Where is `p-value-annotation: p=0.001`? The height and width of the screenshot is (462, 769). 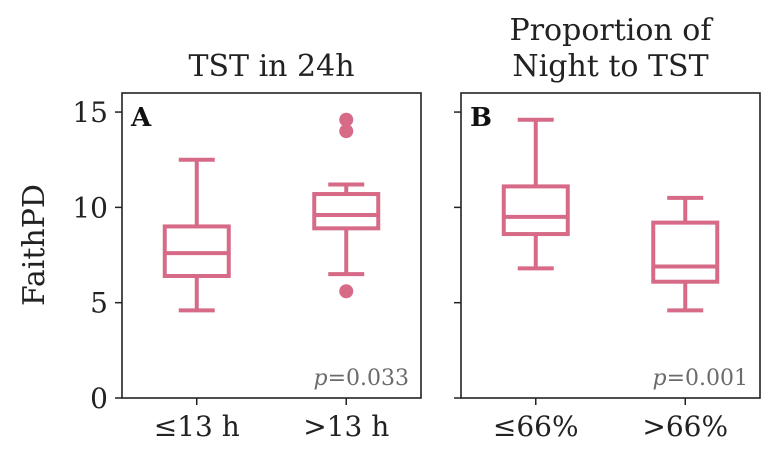 p-value-annotation: p=0.001 is located at coordinates (700, 378).